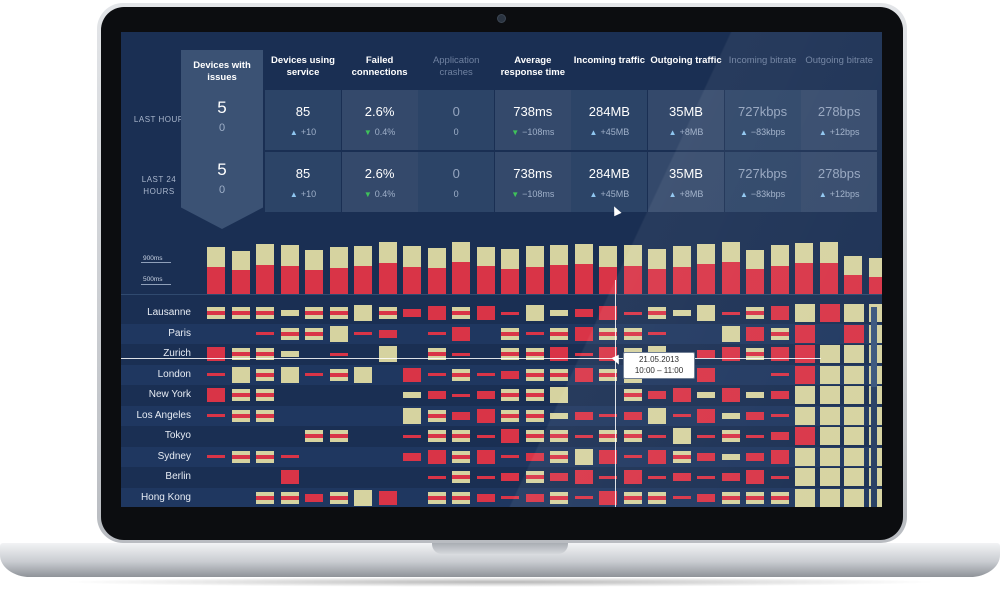  I want to click on city-row: Berlin, so click(501, 477).